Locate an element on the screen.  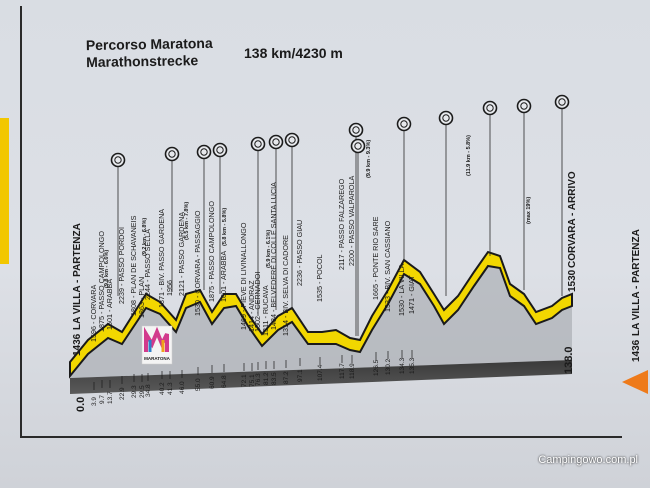
waypoint-km: 134.3 is located at coordinates (402, 365).